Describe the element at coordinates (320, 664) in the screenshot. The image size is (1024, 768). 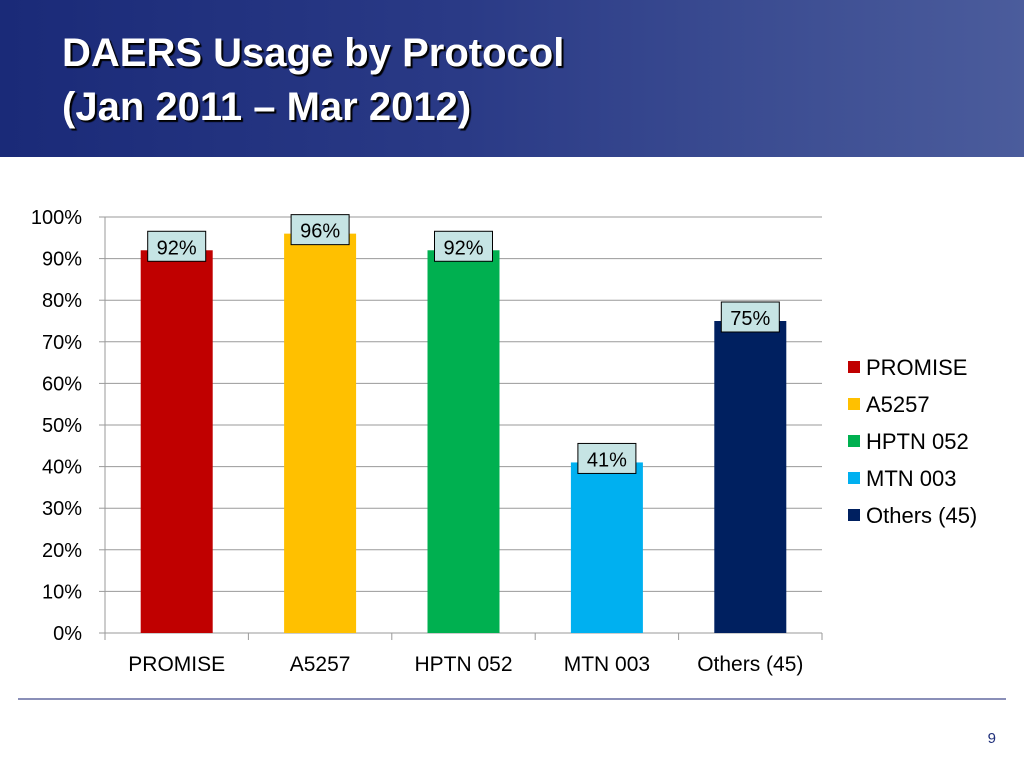
I see `x-tick-label: A5257` at that location.